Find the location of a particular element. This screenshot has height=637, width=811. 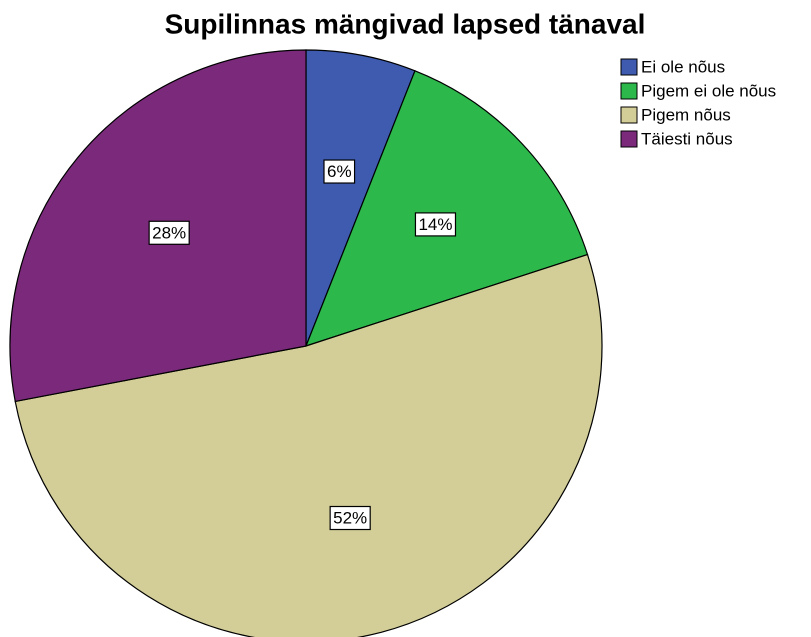

legend-label: Pigem nõus is located at coordinates (686, 114).